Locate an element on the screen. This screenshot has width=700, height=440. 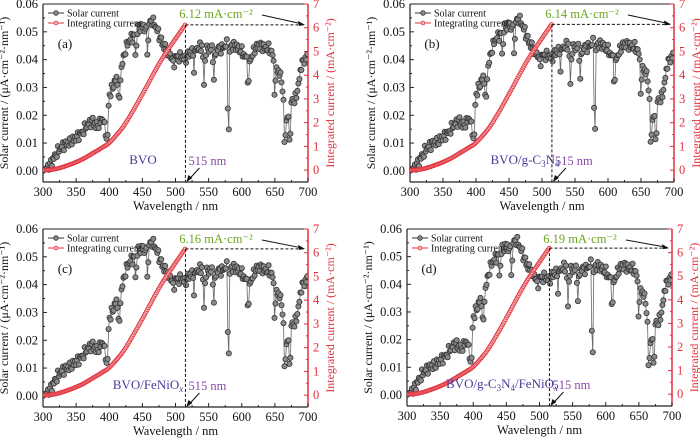
cutoff-wavelength-label: 515 nm is located at coordinates (571, 385).